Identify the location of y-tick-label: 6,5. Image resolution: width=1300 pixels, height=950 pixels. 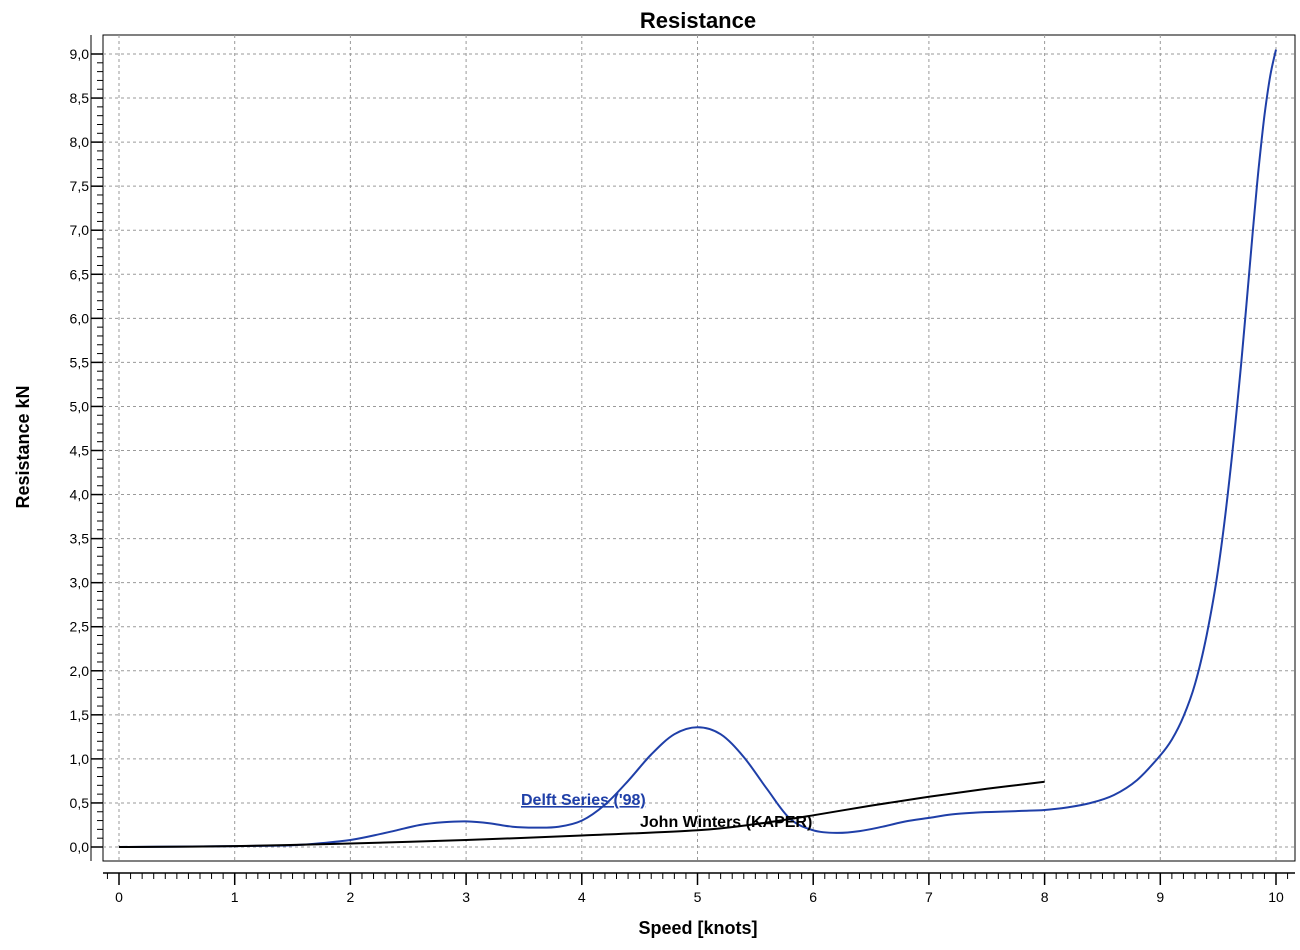
(80, 274).